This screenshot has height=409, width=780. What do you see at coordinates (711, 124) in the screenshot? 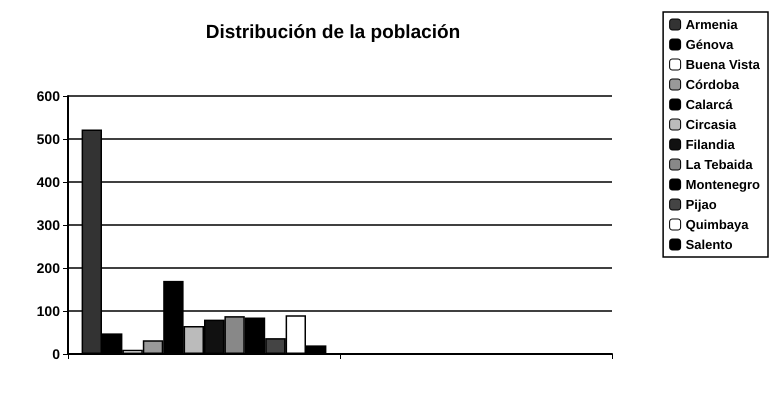
I see `legend-label: Circasia` at bounding box center [711, 124].